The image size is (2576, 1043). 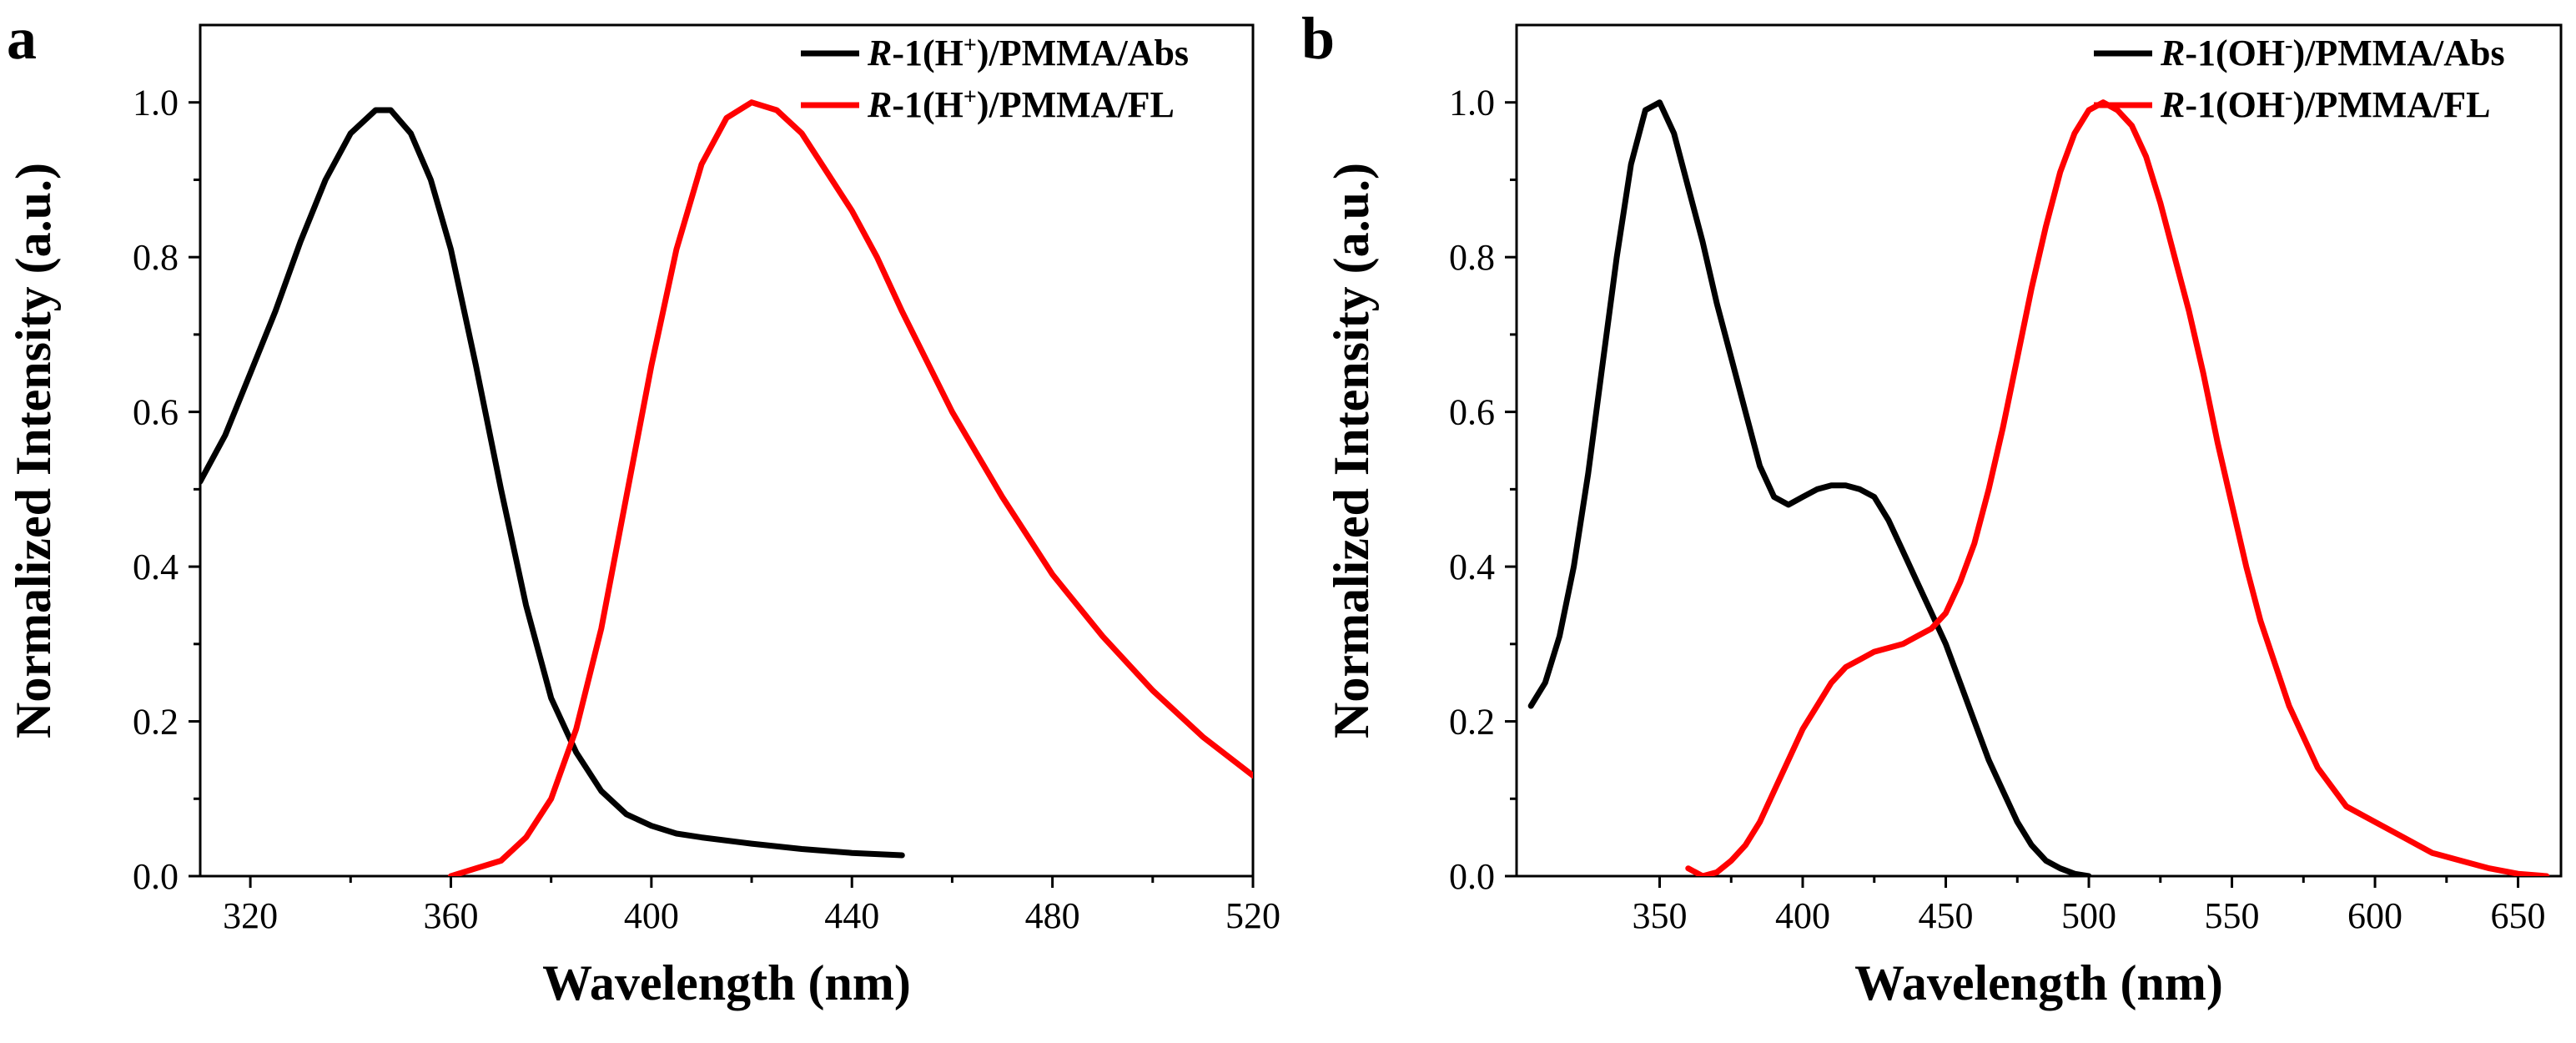 What do you see at coordinates (2518, 916) in the screenshot?
I see `x-tick-label: 650` at bounding box center [2518, 916].